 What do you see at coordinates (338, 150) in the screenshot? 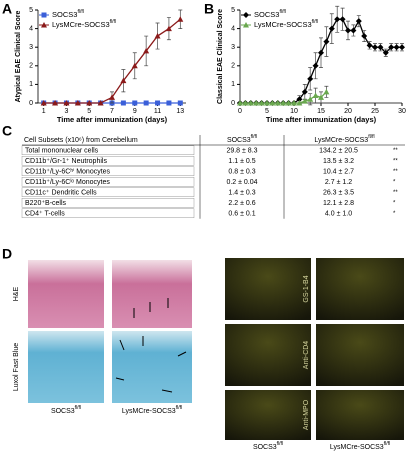
I see `table-cell: 134.2 ± 20.5` at bounding box center [338, 150].